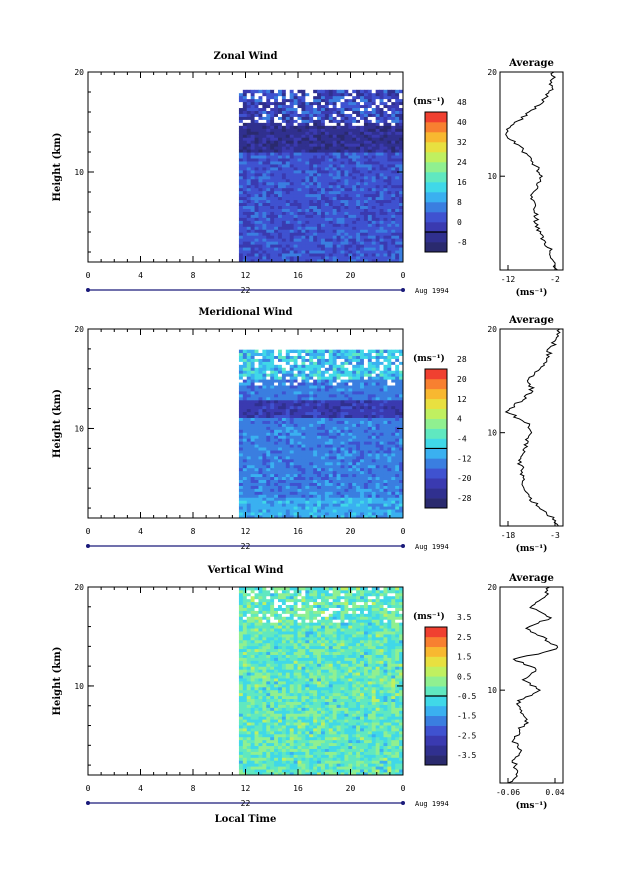 This screenshot has width=620, height=873. Describe the element at coordinates (351, 275) in the screenshot. I see `x-tick-label: 20` at that location.